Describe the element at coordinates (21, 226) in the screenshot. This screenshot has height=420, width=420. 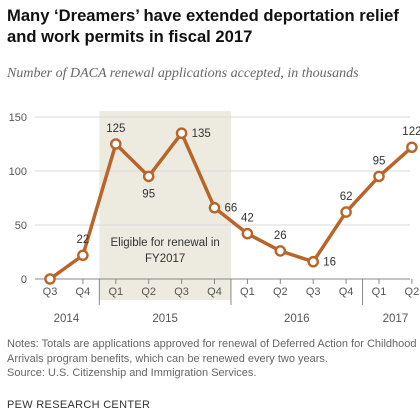
I see `y-tick-label: 50` at that location.